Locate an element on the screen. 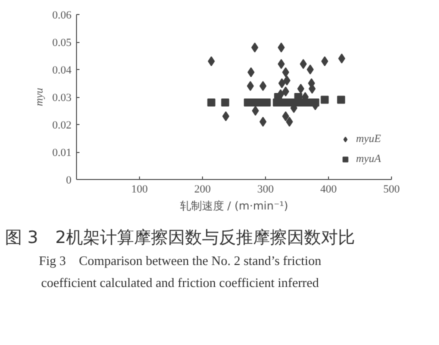  x-tick-label: 500 is located at coordinates (391, 190).